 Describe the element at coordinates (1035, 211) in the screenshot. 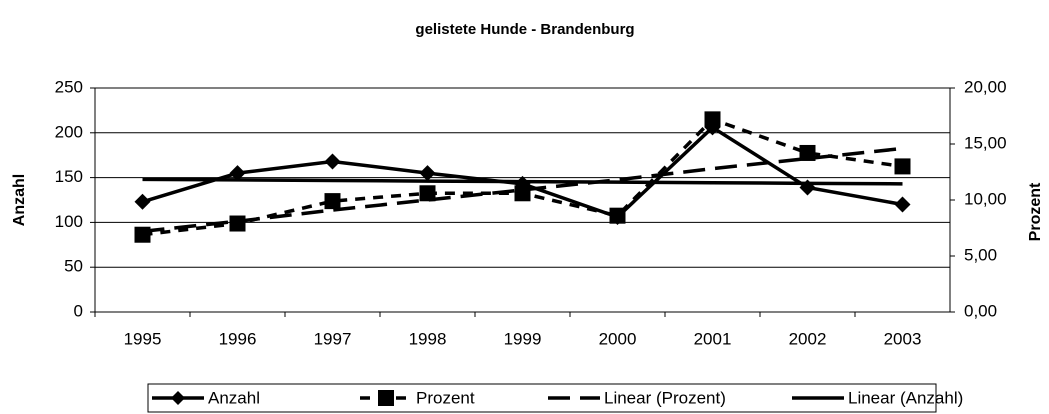

I see `y2-axis-title: Prozent` at that location.